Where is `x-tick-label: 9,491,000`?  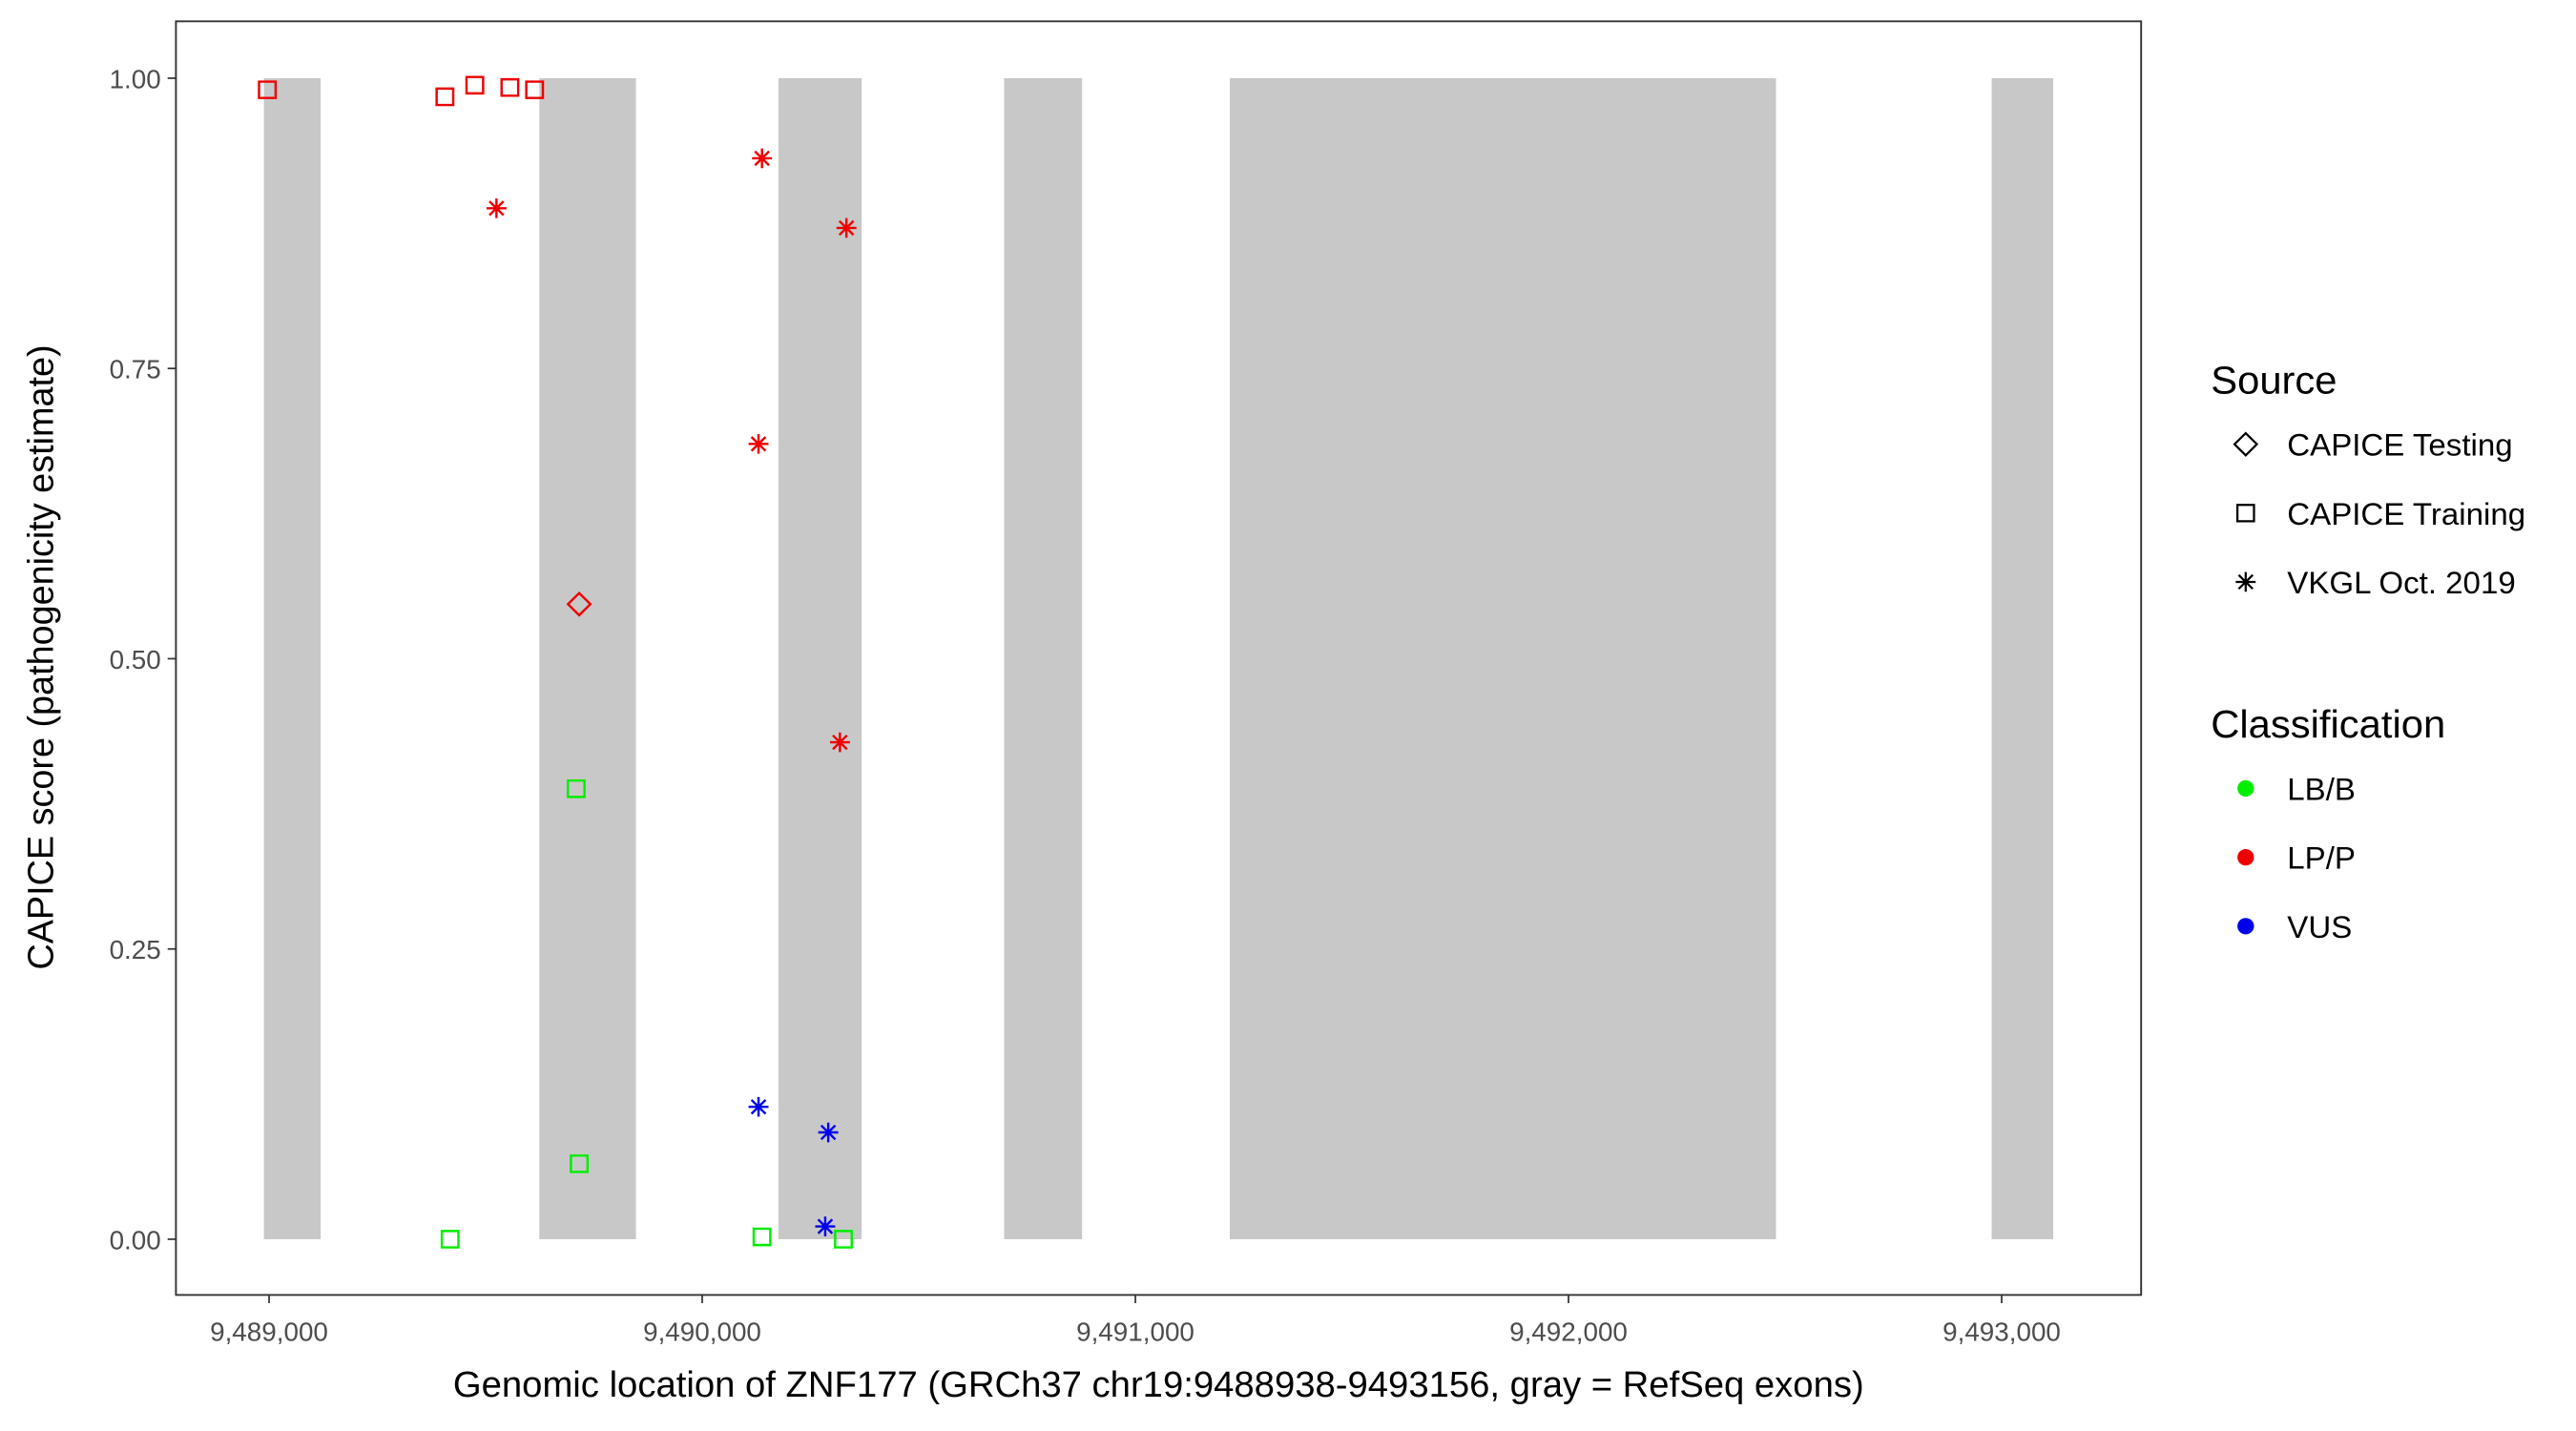 x-tick-label: 9,491,000 is located at coordinates (1135, 1332).